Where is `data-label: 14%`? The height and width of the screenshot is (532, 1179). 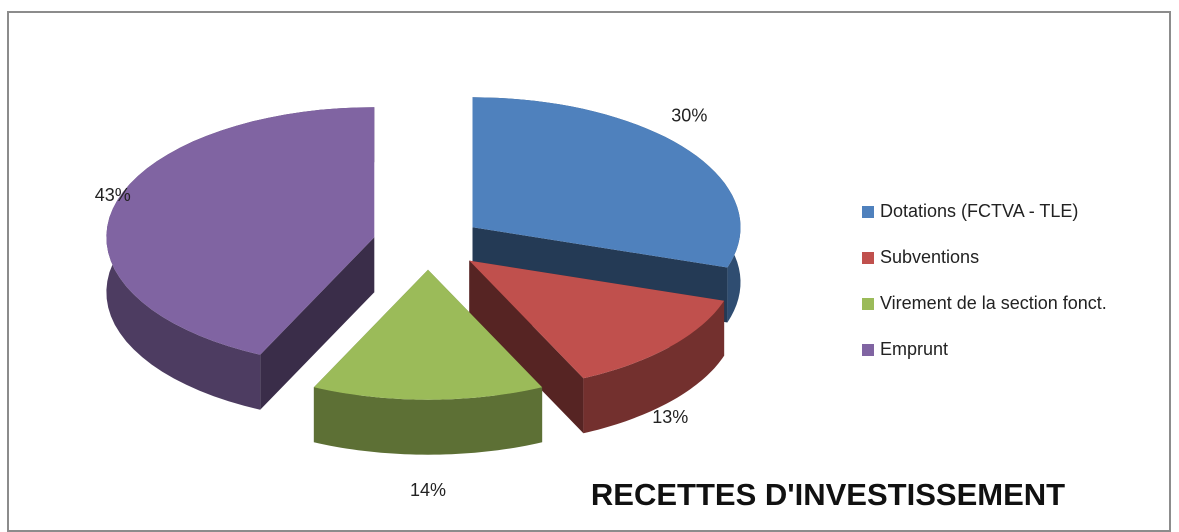
data-label: 14% is located at coordinates (428, 490).